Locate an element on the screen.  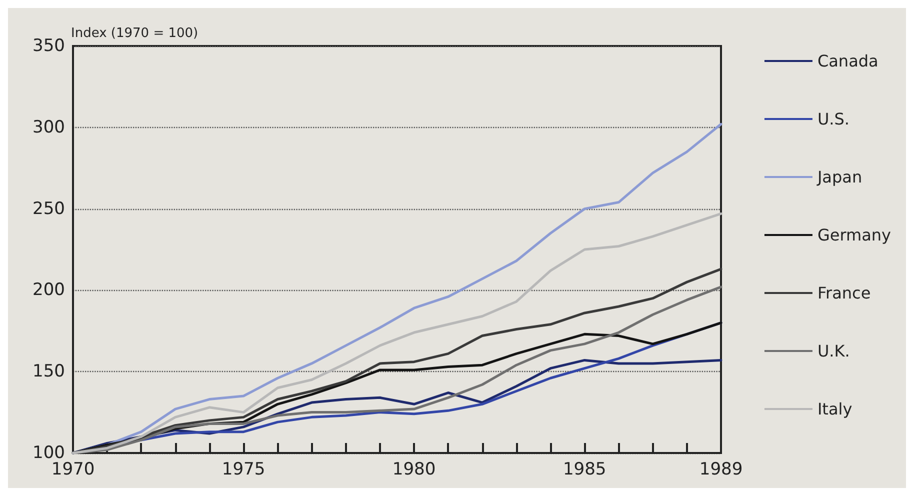
y-tick-label: 300 is located at coordinates (48, 127).